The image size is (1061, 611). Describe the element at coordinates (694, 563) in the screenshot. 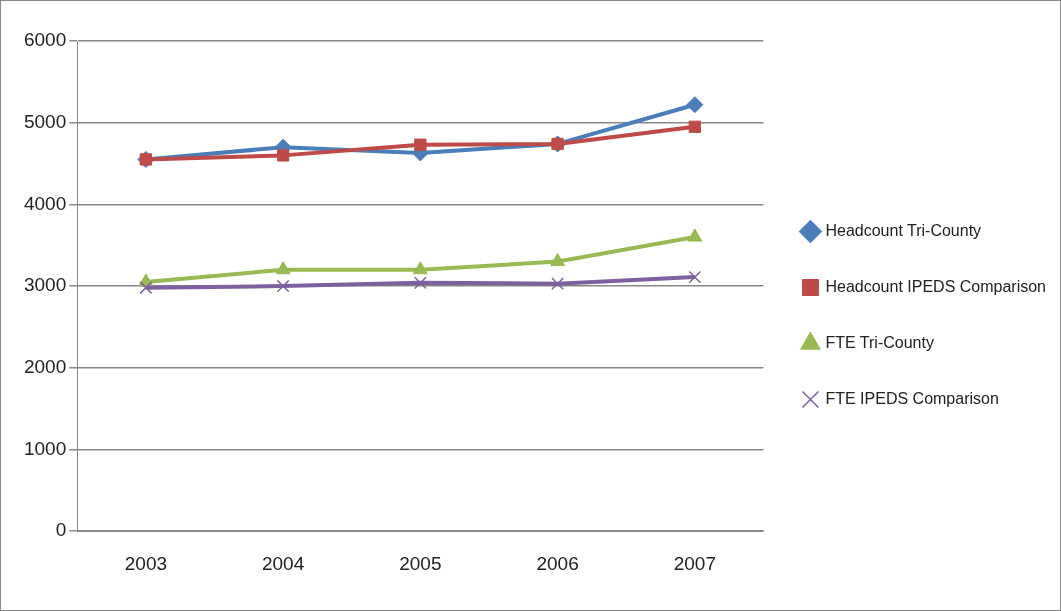

I see `x-tick-label: 2007` at that location.